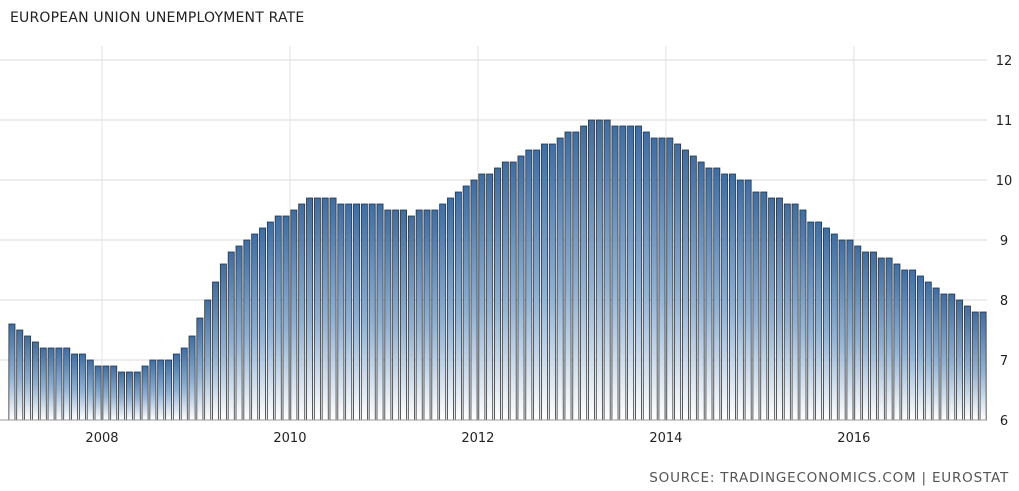 The height and width of the screenshot is (491, 1019). Describe the element at coordinates (665, 438) in the screenshot. I see `x-tick-label: 2014` at that location.